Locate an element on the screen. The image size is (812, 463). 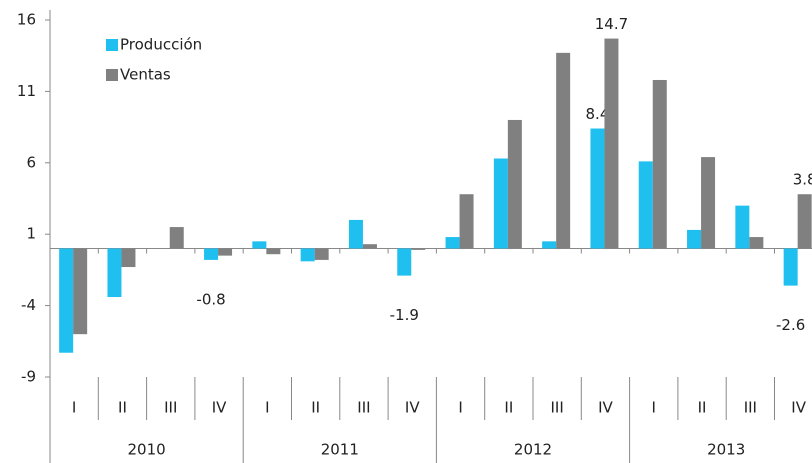
y-tick-label: 16 is located at coordinates (26, 20).